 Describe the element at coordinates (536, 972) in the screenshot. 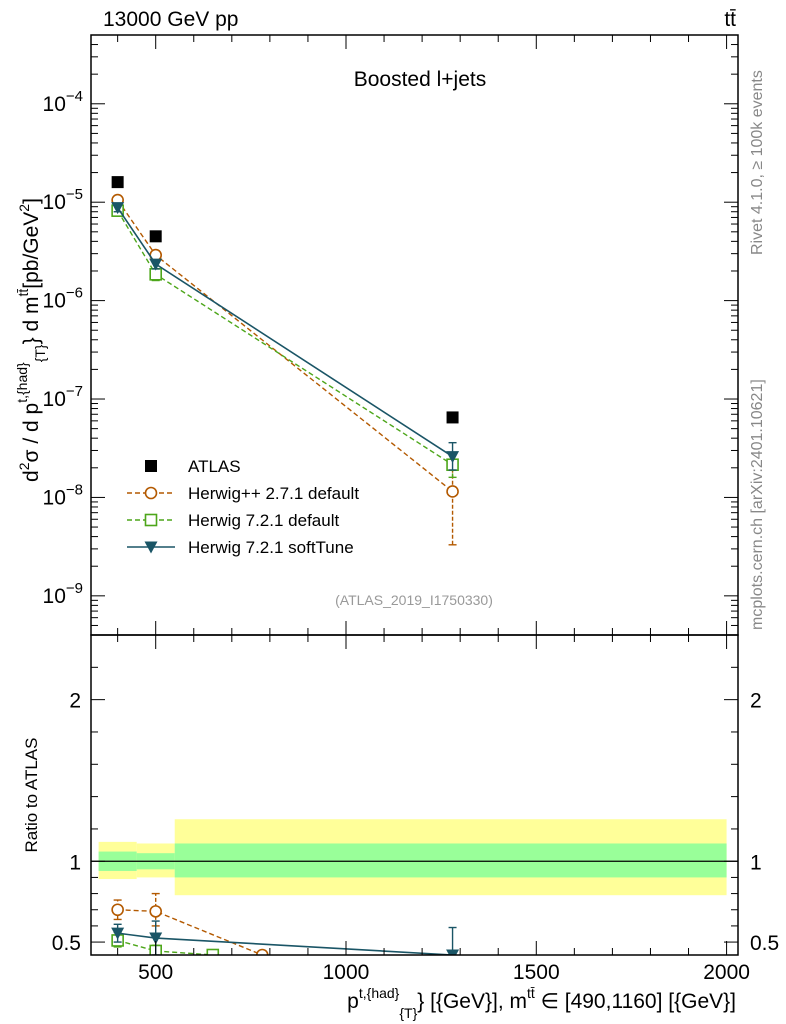

I see `x-tick-label: 1500` at that location.